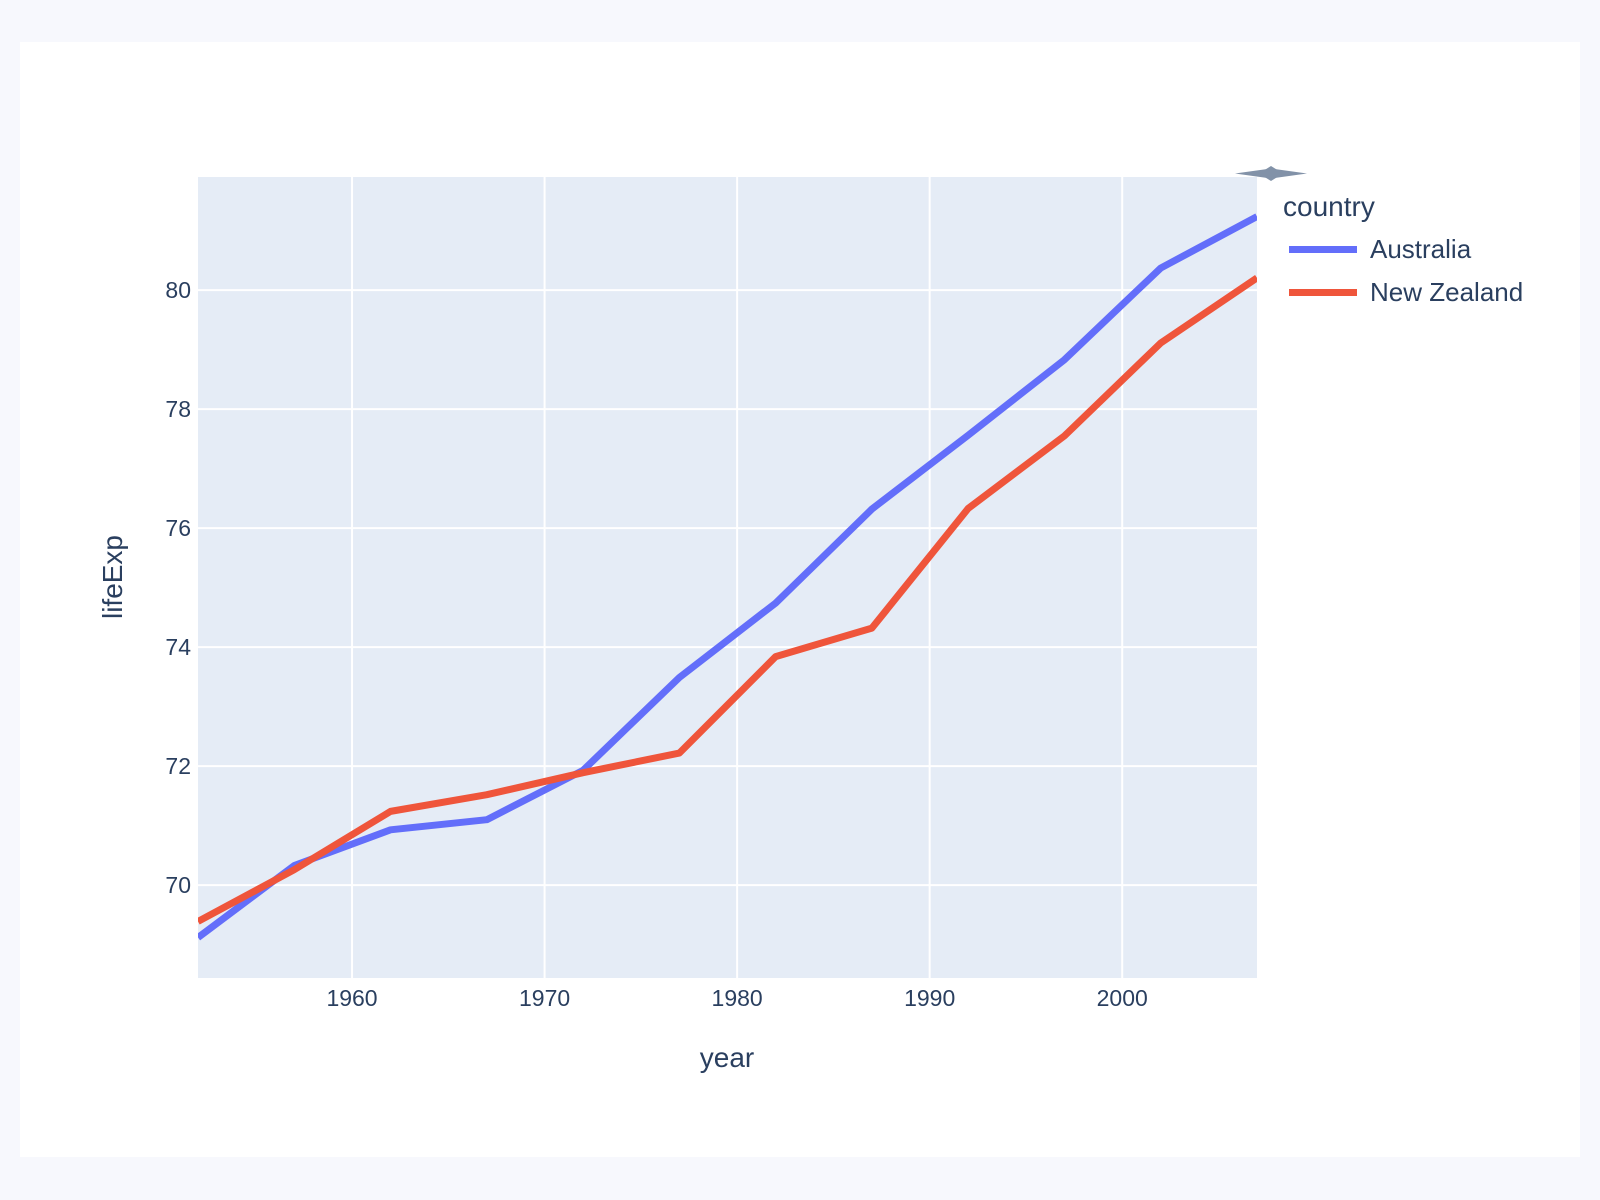  Describe the element at coordinates (178, 409) in the screenshot. I see `y-tick-label: 78` at that location.